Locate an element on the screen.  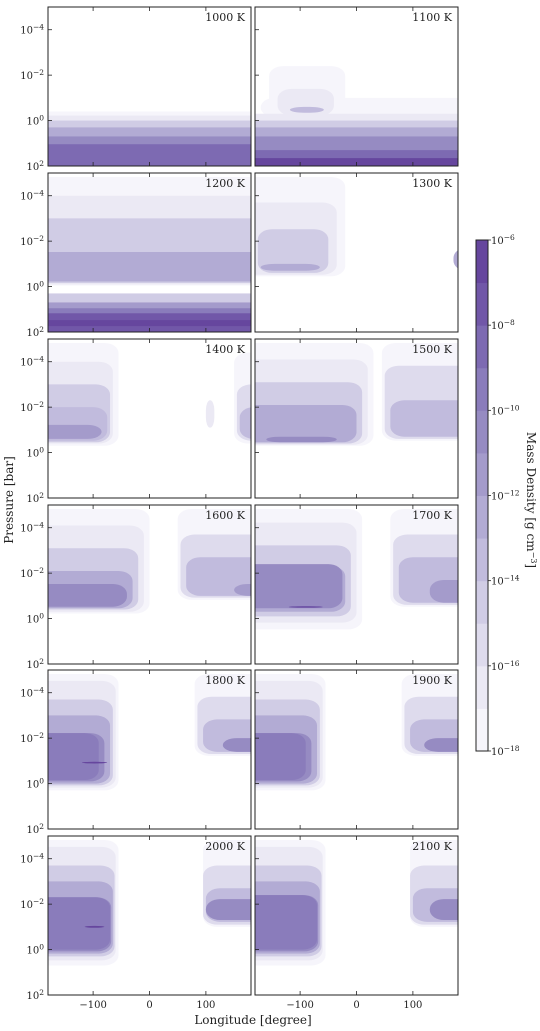
colorbar-tick-label: 10⁻⁶ is located at coordinates (503, 240).